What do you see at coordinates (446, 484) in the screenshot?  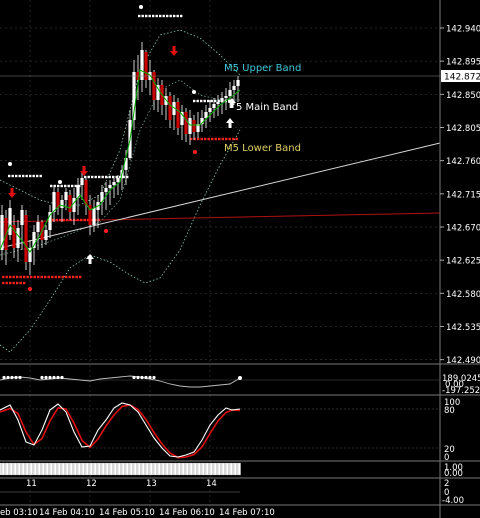 I see `ind4-tick-top: 2` at bounding box center [446, 484].